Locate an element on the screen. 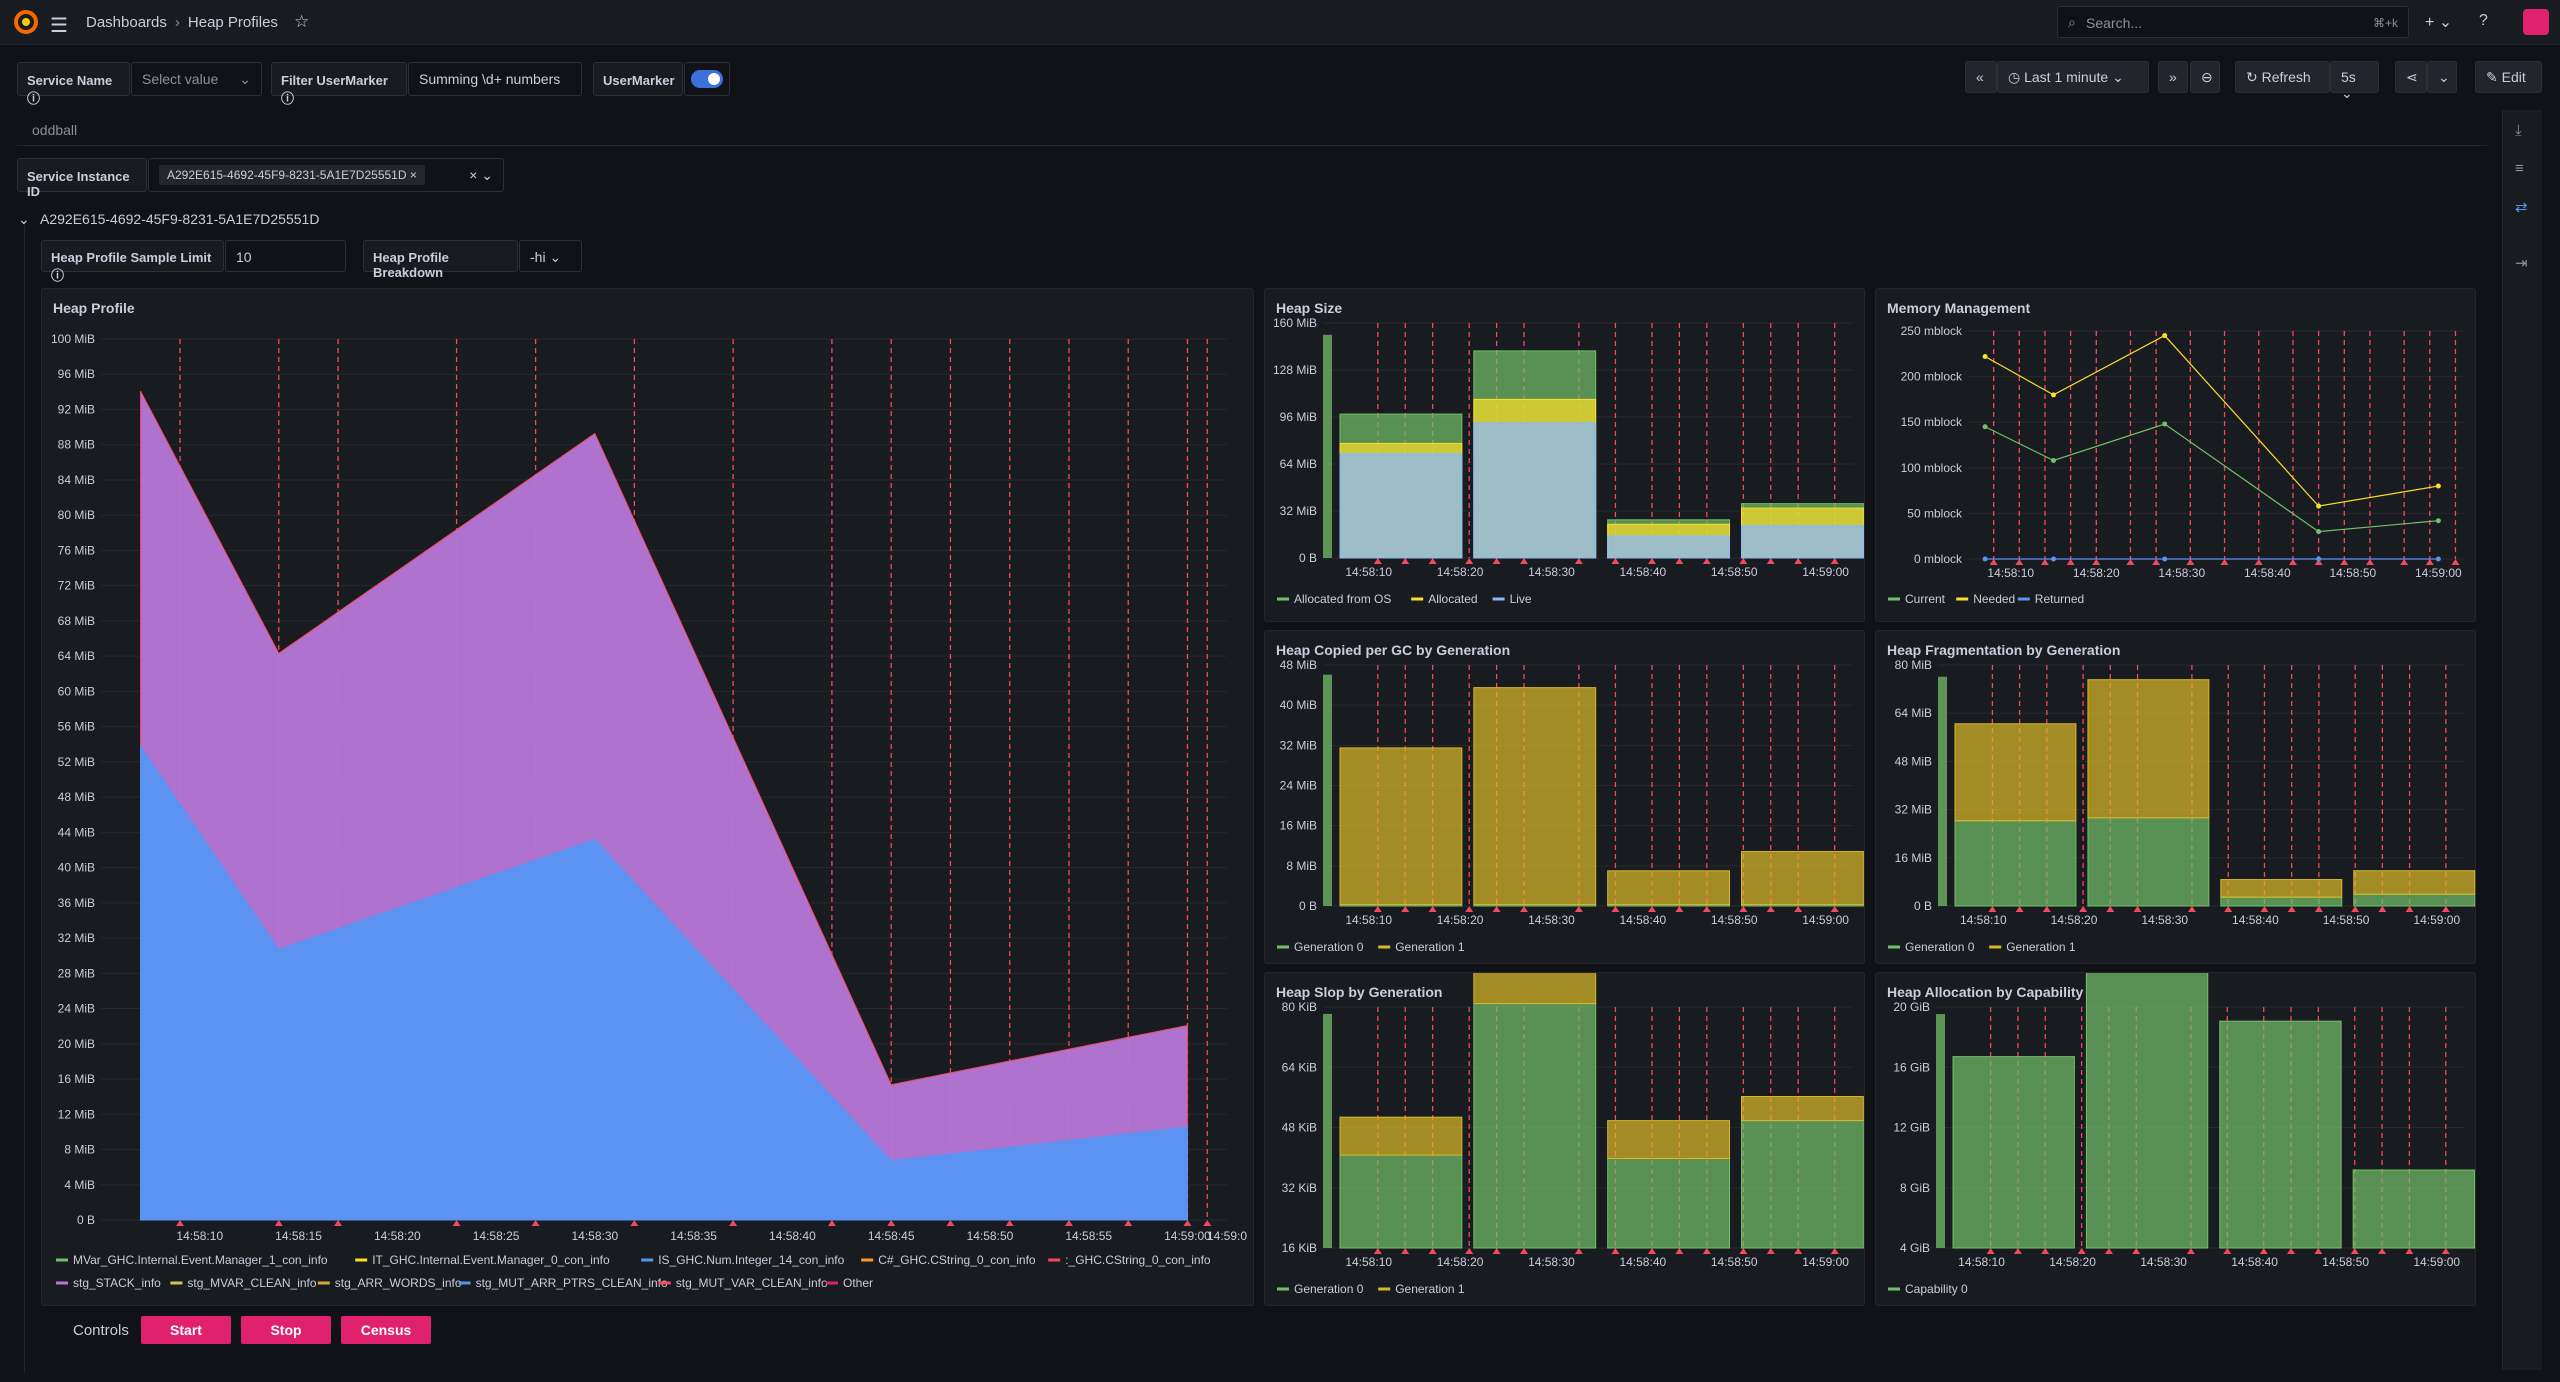 The image size is (2560, 1382). chevron-right-icon: › is located at coordinates (177, 22).